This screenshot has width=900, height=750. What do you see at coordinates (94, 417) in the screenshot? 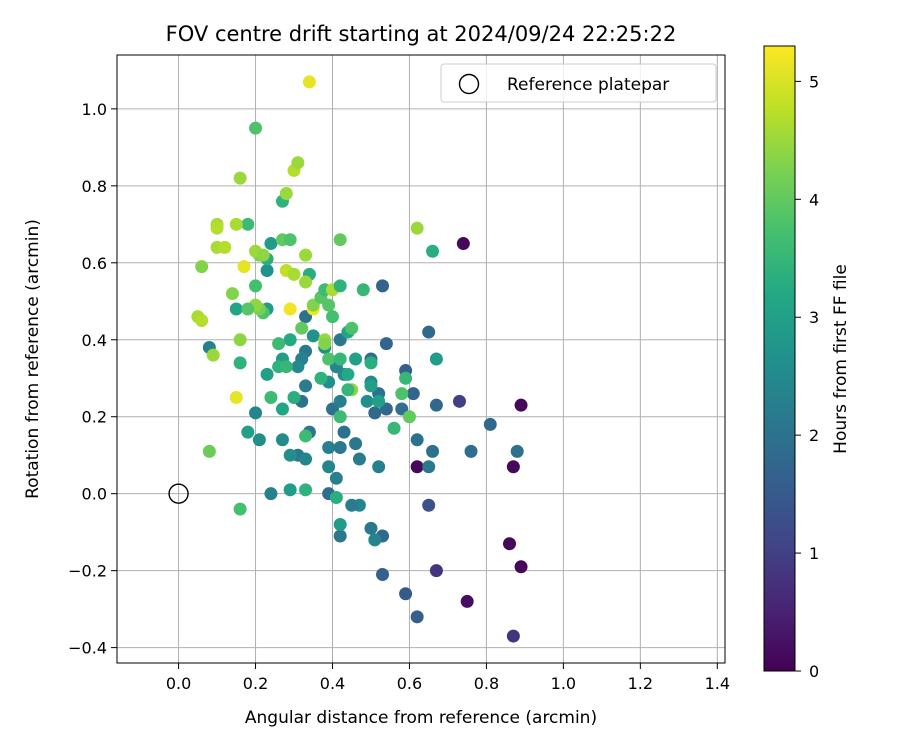
I see `y-tick-label: 0.2` at bounding box center [94, 417].